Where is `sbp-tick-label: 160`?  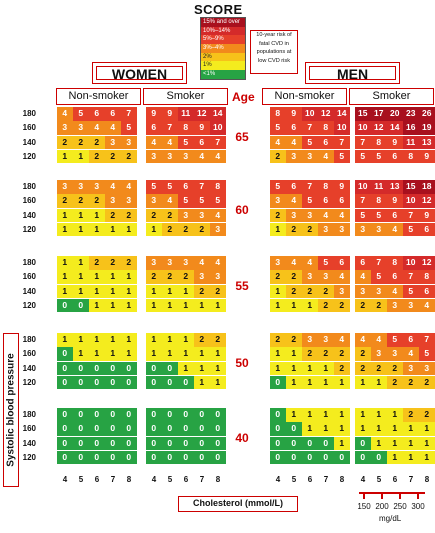
sbp-tick-label: 160 is located at coordinates (29, 277).